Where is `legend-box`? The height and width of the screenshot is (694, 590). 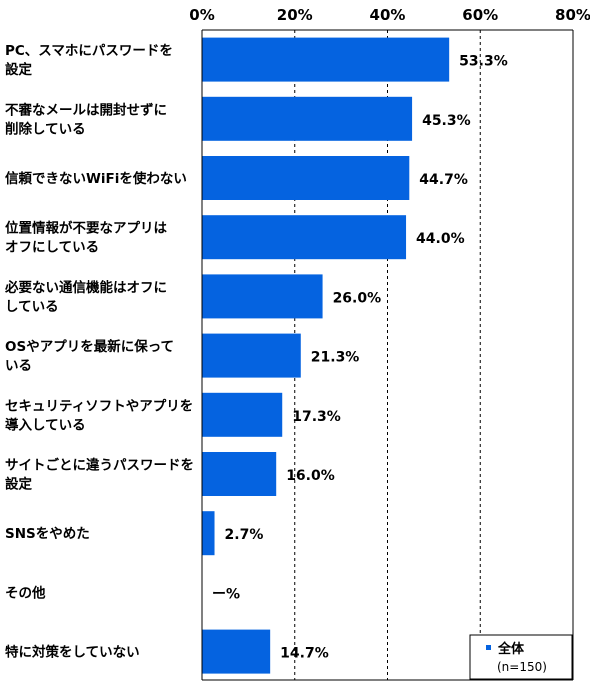 legend-box is located at coordinates (521, 657).